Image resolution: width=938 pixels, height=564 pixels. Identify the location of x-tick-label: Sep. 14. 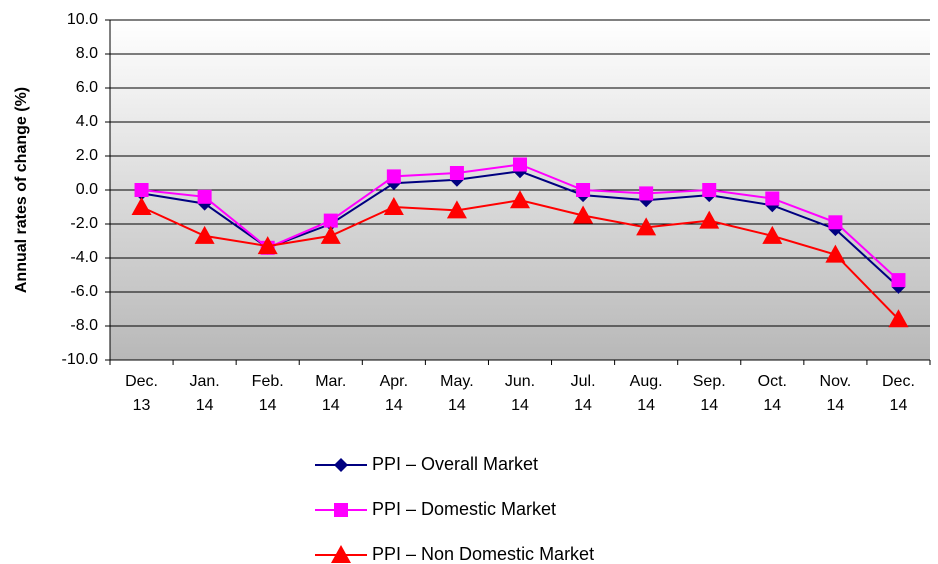
(709, 393).